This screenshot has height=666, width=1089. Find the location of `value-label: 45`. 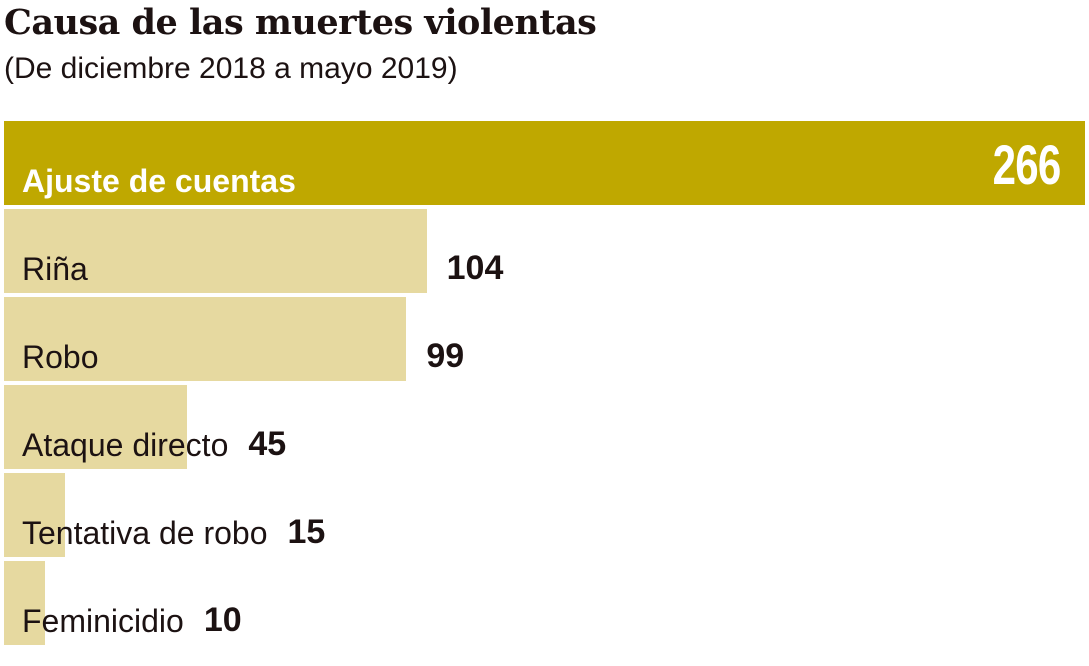

value-label: 45 is located at coordinates (267, 444).